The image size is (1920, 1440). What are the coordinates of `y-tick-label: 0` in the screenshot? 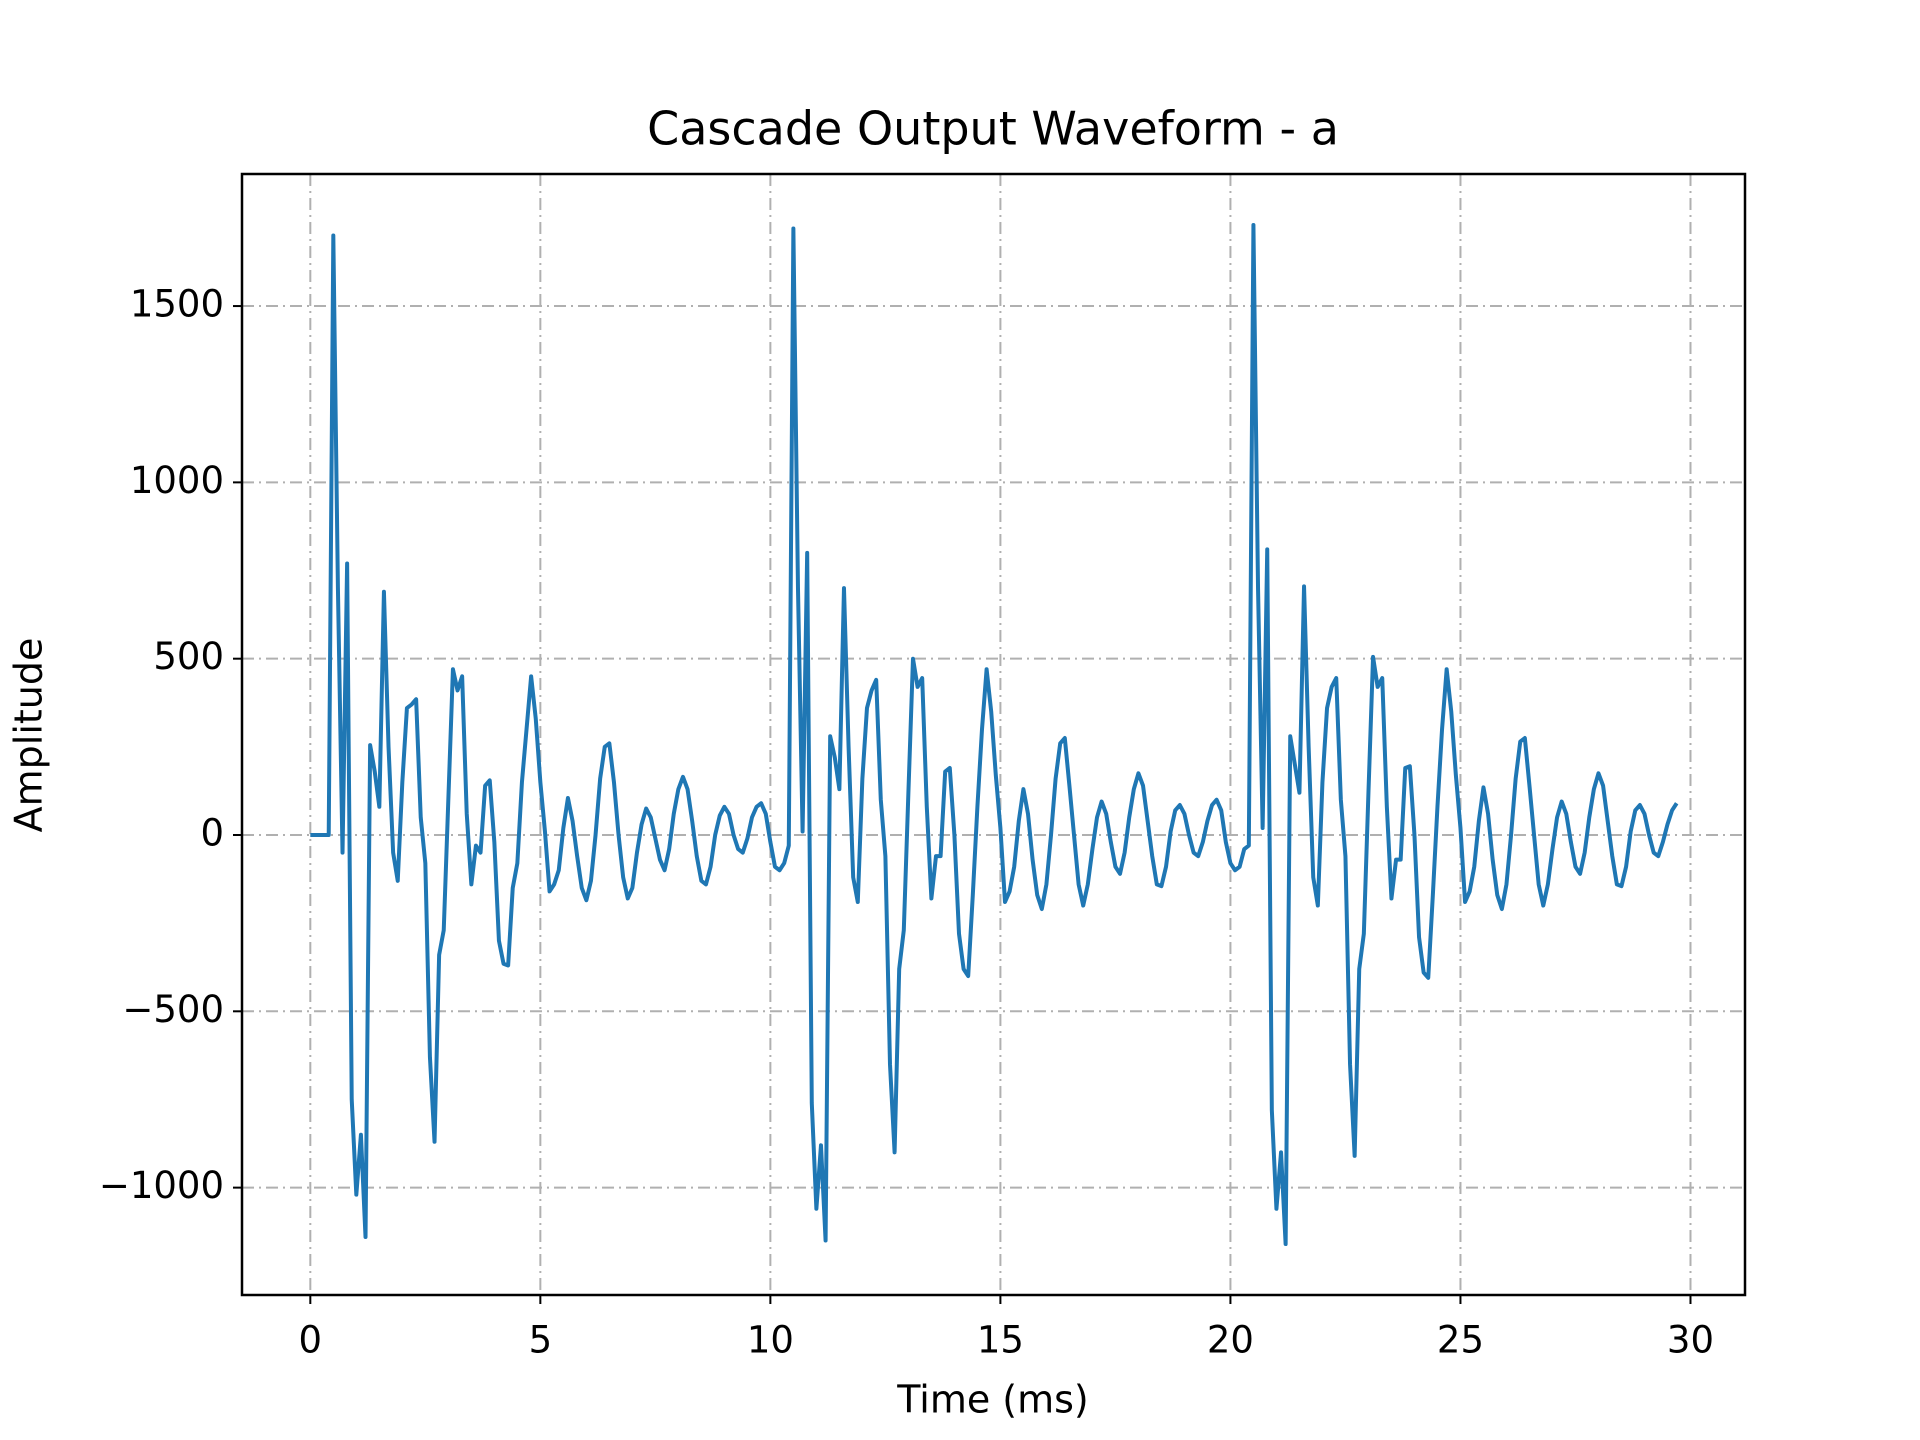 It's located at (212, 832).